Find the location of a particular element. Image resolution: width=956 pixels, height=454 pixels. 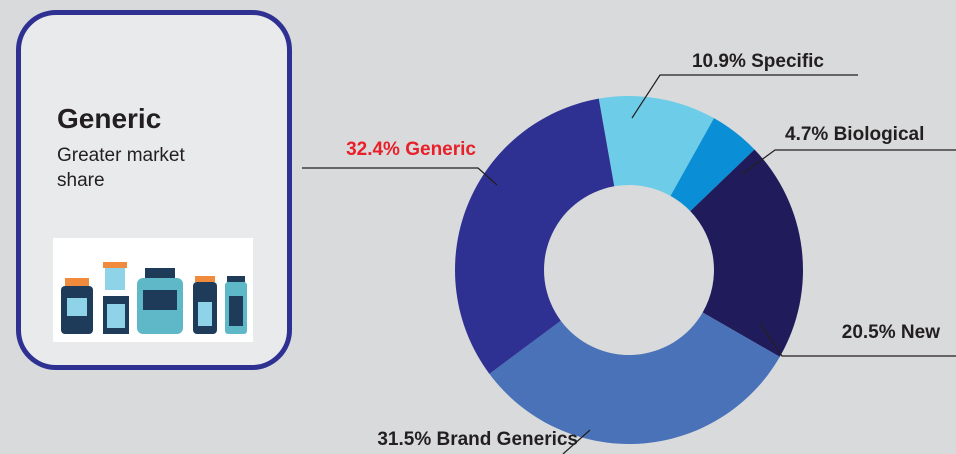

medicine-icon is located at coordinates (153, 290).